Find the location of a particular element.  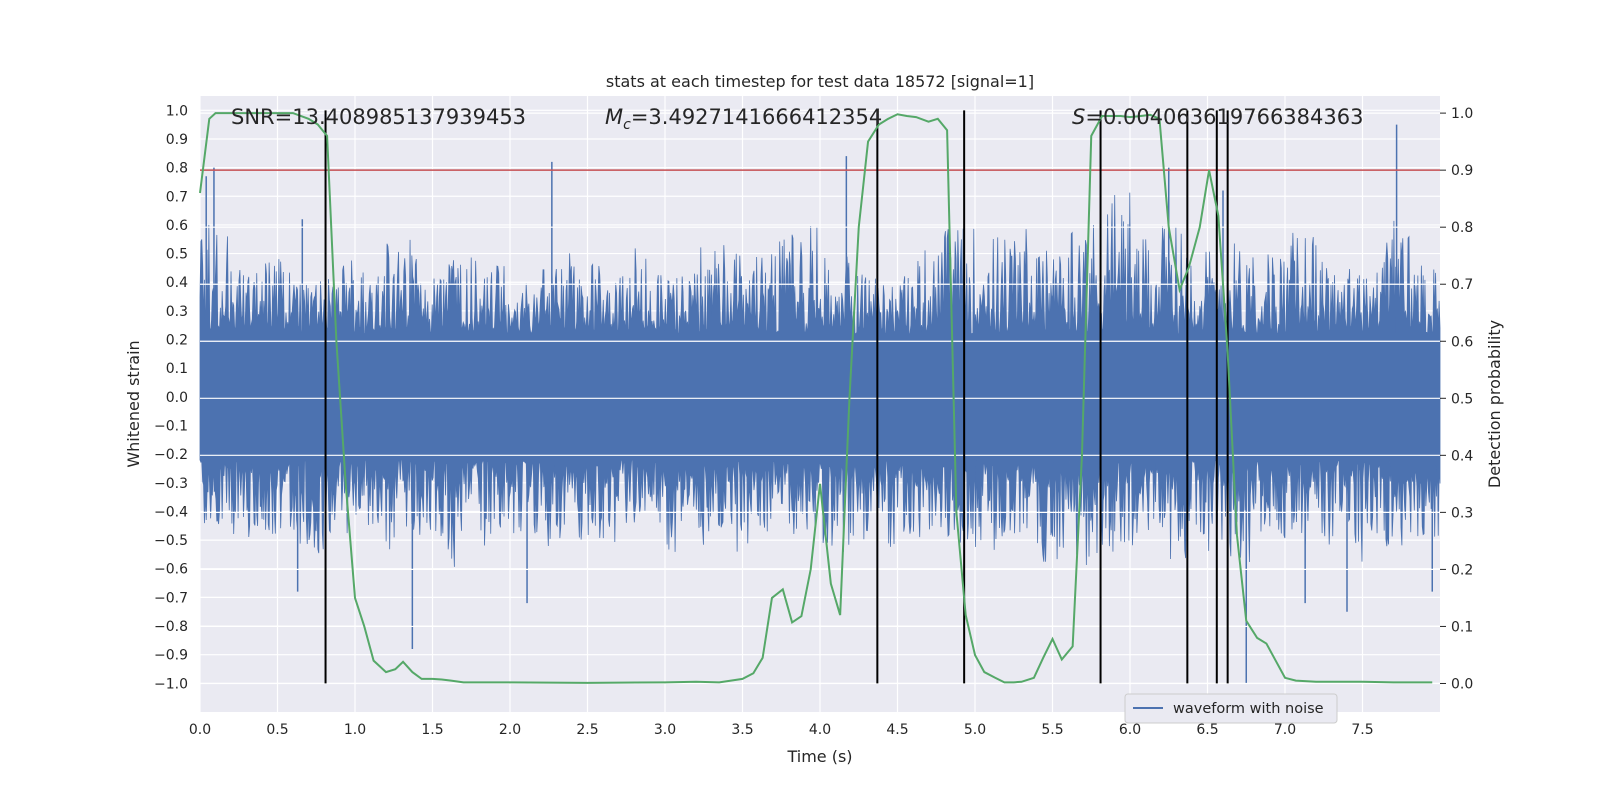

x-tick-label: 2.0 is located at coordinates (510, 730).